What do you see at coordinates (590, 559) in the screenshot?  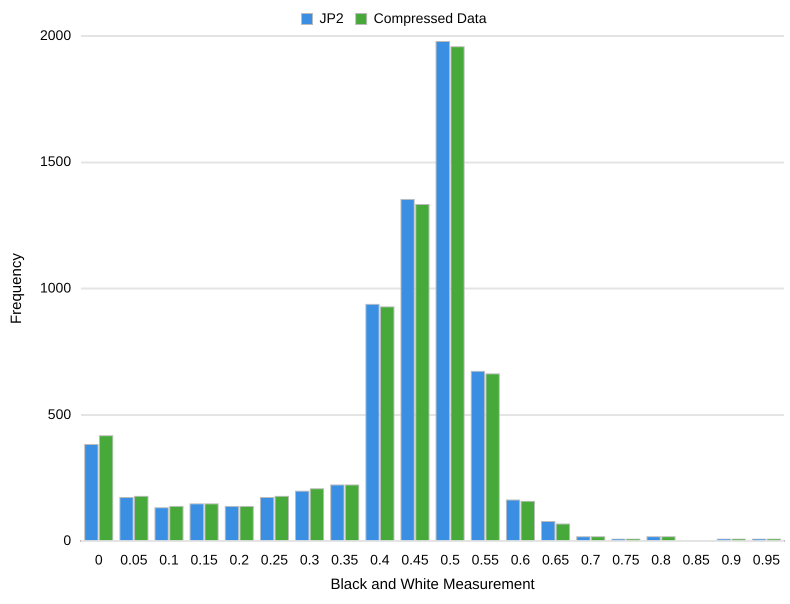 I see `x-tick-label: 0.7` at bounding box center [590, 559].